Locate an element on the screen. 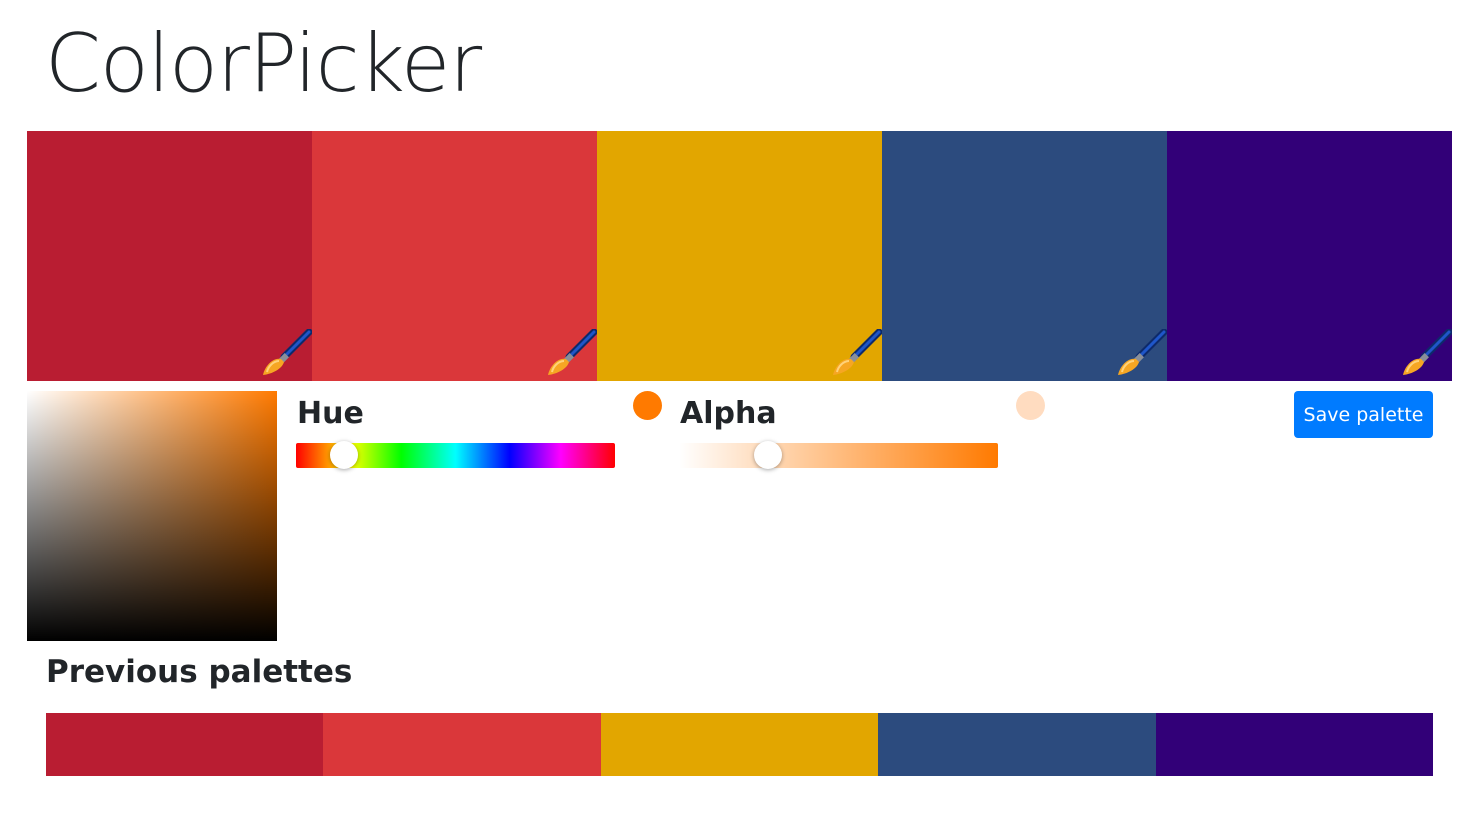 This screenshot has height=822, width=1477. alpha-color-preview is located at coordinates (1030, 405).